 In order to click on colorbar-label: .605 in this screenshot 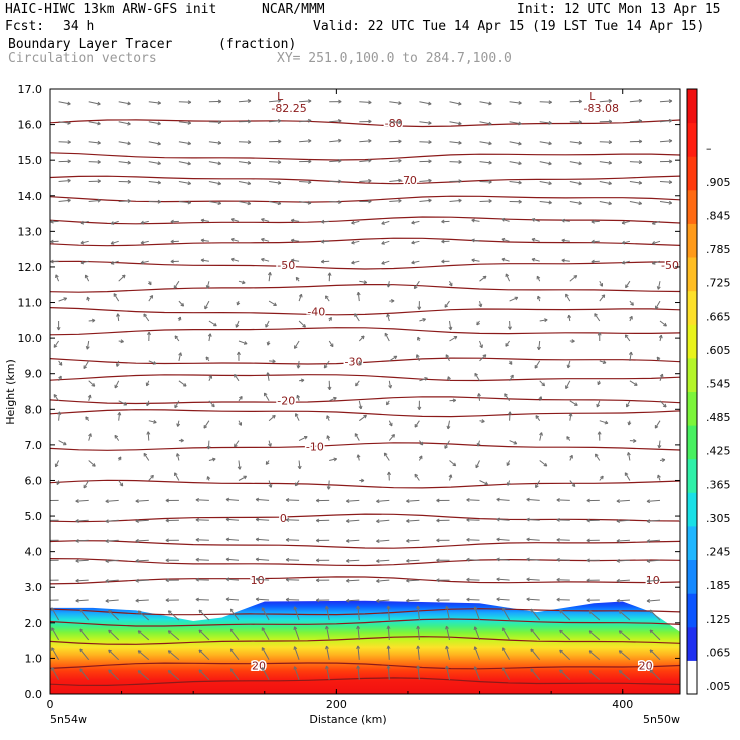, I will do `click(718, 350)`.